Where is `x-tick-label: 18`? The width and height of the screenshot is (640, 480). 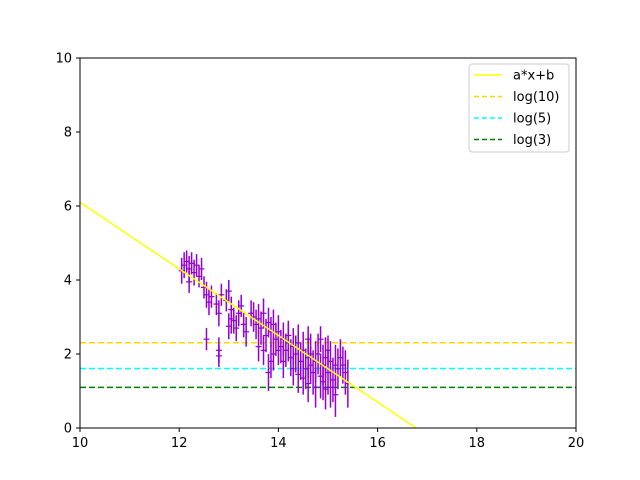 x-tick-label: 18 is located at coordinates (477, 443).